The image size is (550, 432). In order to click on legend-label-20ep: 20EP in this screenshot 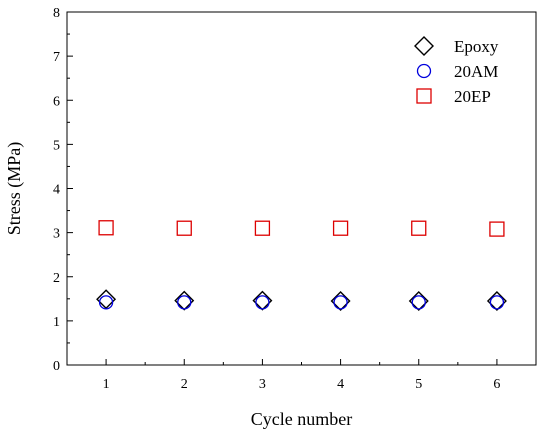, I will do `click(472, 96)`.